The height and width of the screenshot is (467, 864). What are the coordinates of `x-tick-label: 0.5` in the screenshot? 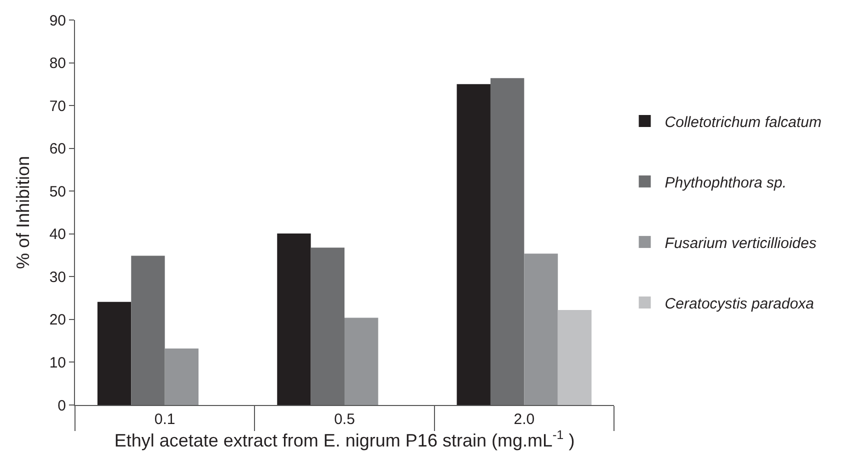 It's located at (344, 419).